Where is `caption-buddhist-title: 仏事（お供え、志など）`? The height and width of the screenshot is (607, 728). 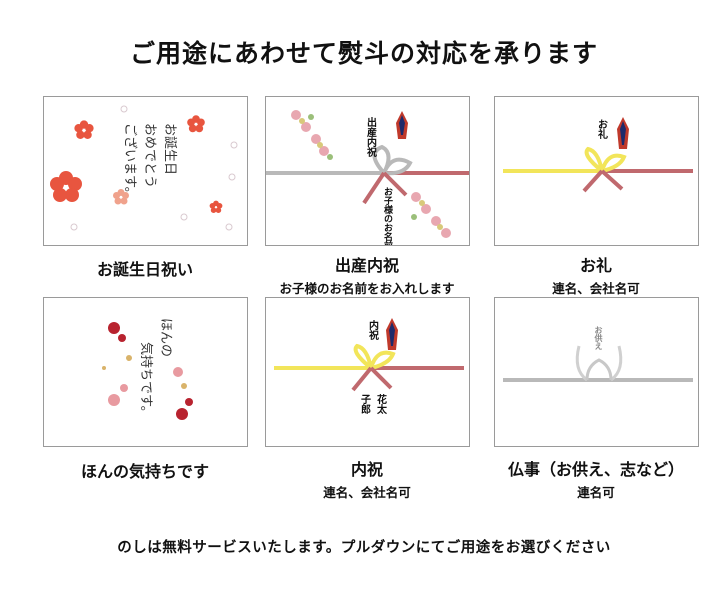 caption-buddhist-title: 仏事（お供え、志など） is located at coordinates (595, 469).